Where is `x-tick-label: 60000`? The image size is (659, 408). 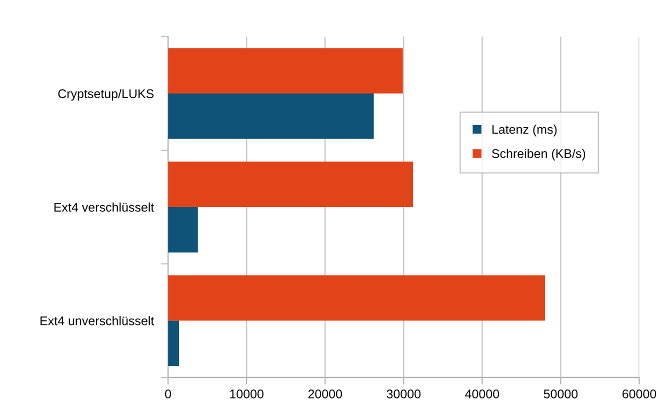
x-tick-label: 60000 is located at coordinates (639, 394).